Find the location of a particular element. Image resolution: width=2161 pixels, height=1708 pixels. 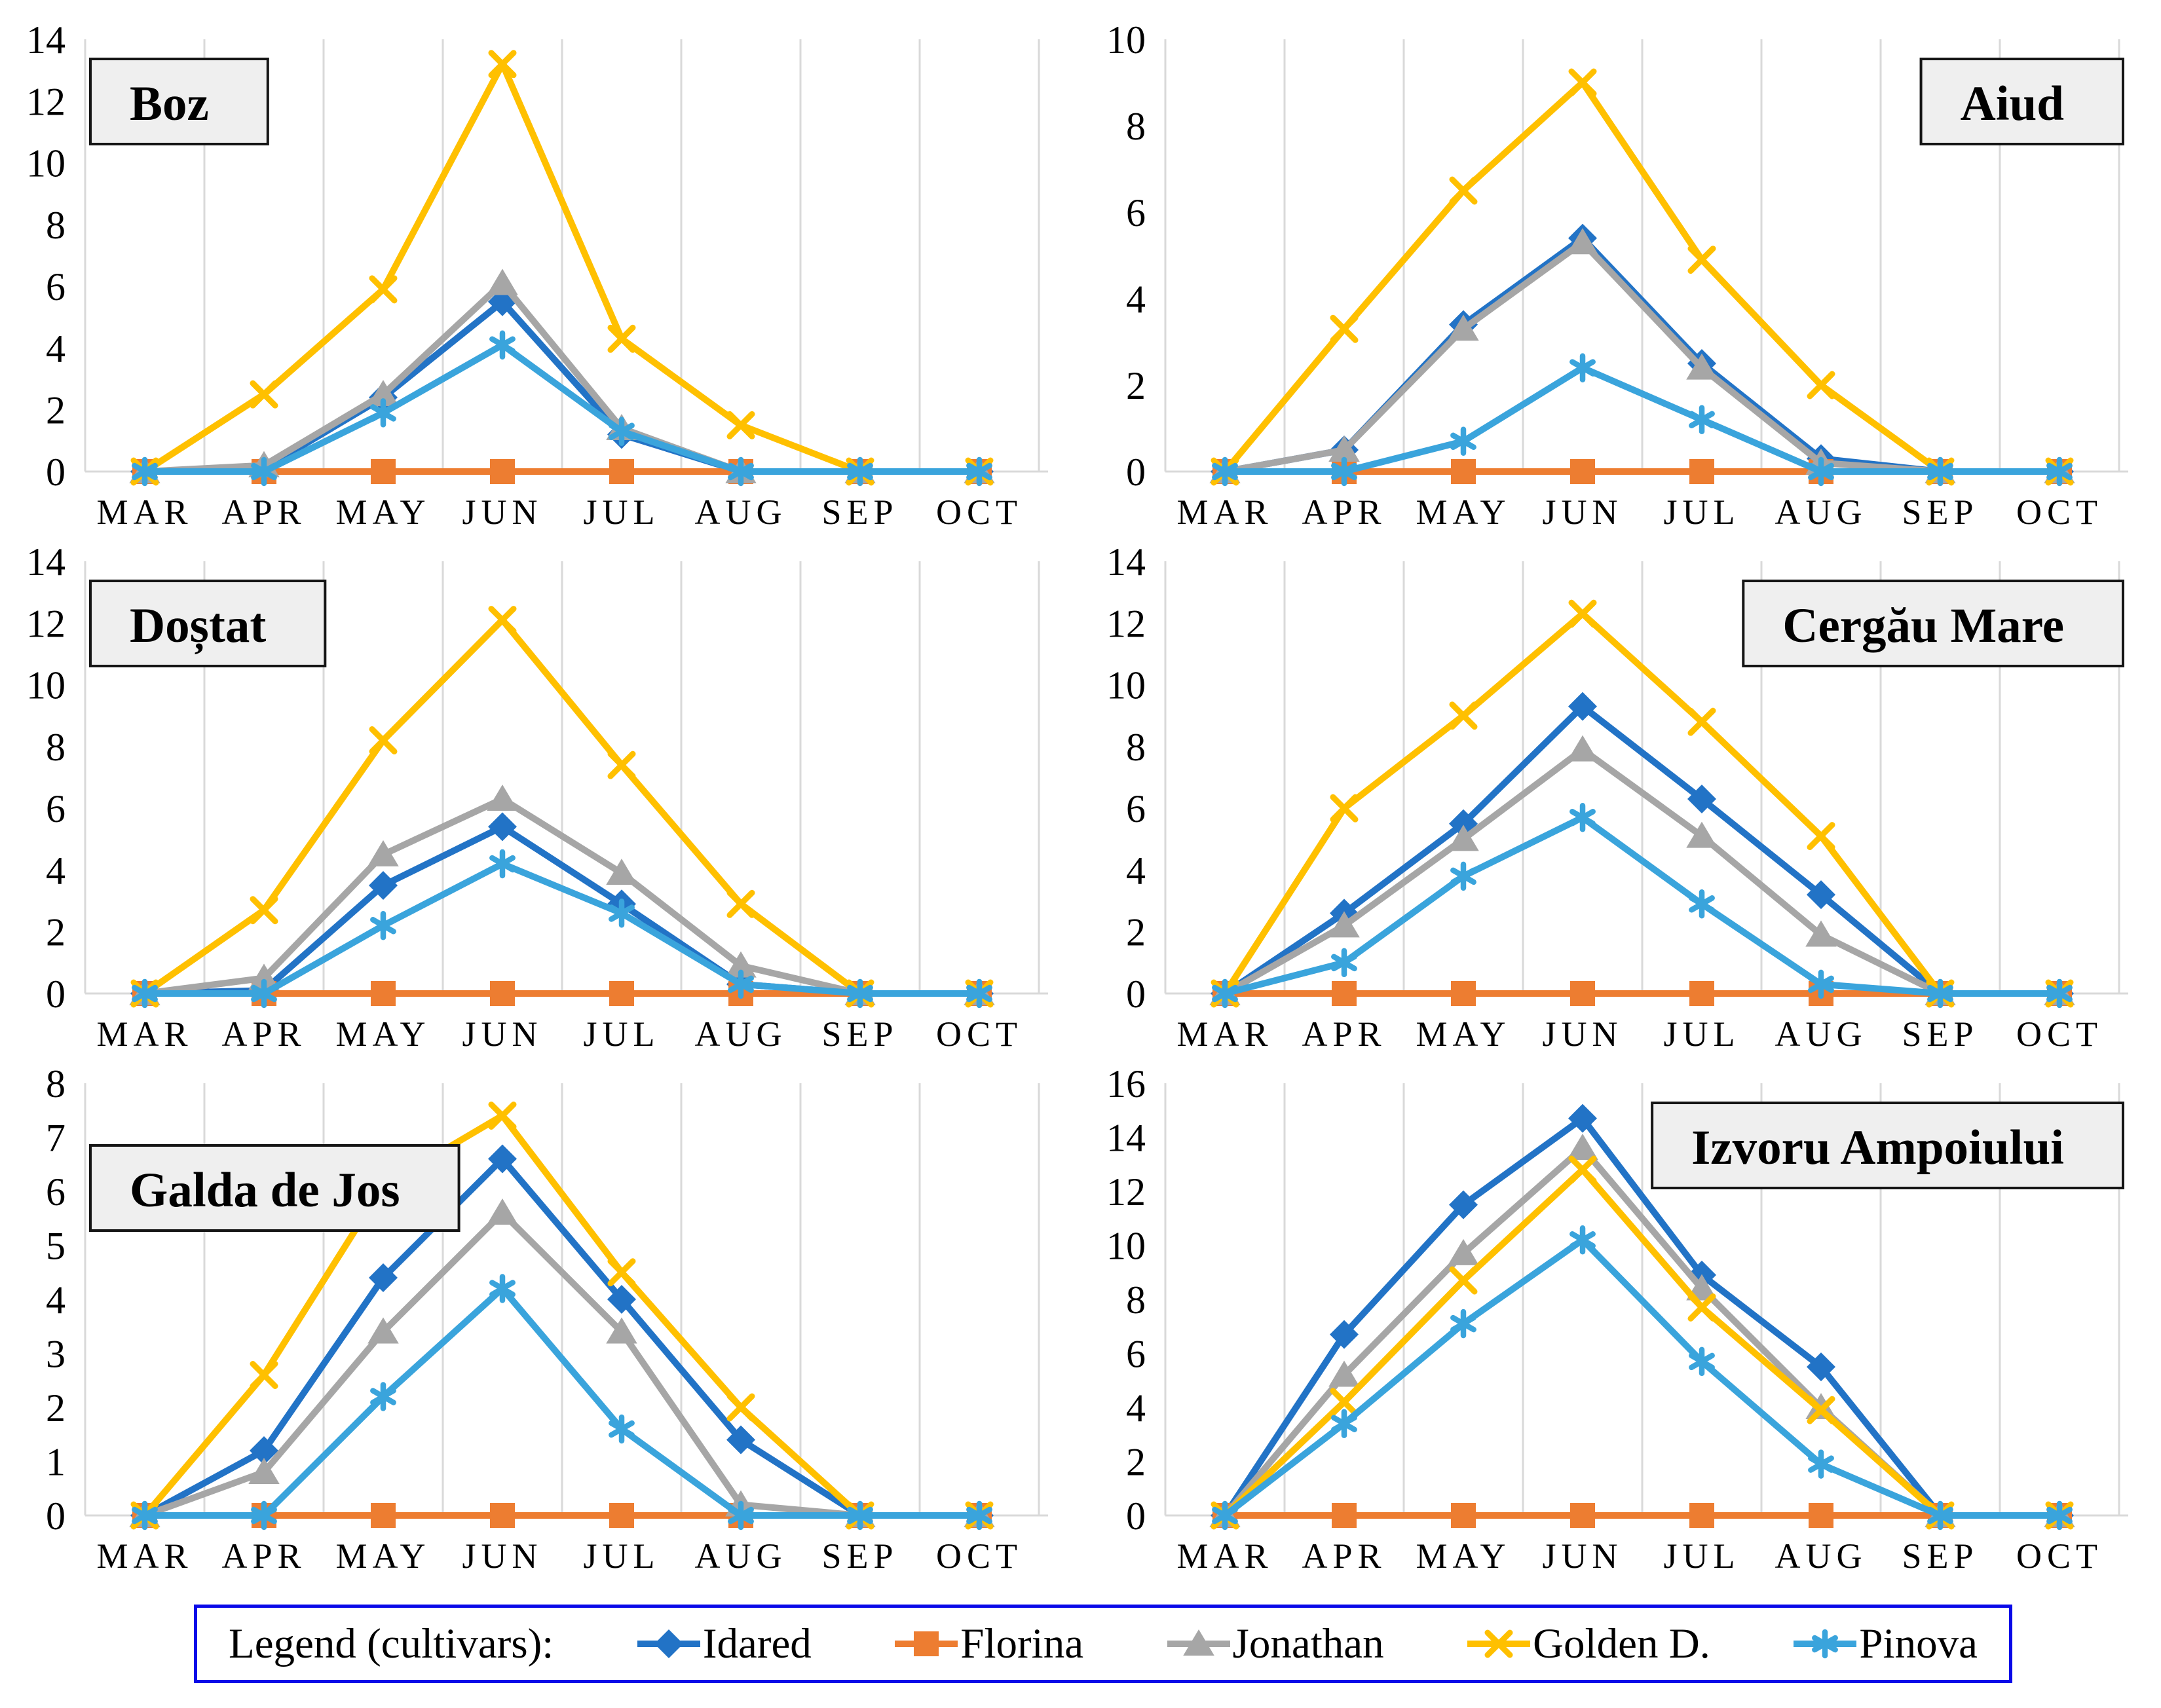

y-tick-label: 2 is located at coordinates (56, 410).